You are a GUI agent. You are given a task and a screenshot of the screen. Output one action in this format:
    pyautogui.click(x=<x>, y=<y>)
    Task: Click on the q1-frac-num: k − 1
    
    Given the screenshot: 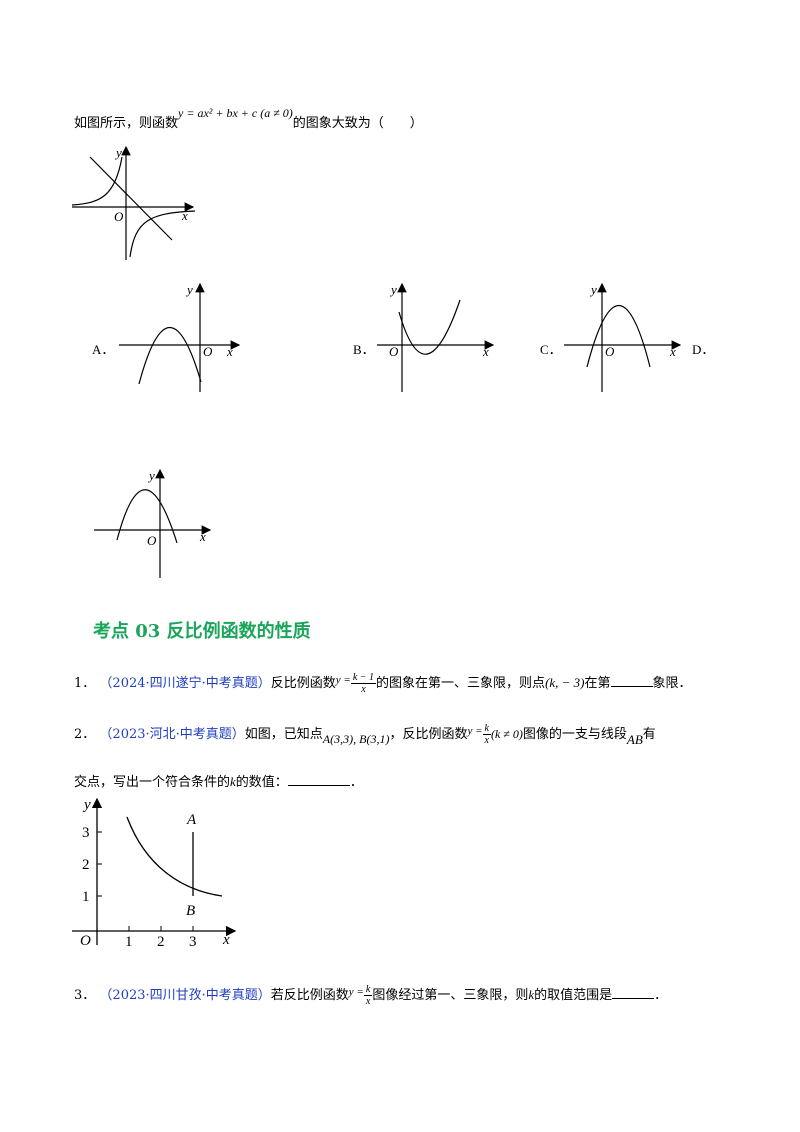 What is the action you would take?
    pyautogui.click(x=363, y=678)
    